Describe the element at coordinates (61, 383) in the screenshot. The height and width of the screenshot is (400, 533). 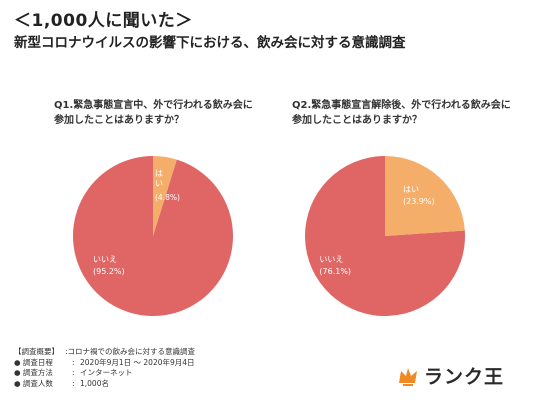
I see `survey-row-count: ● 調査人数: 1,000名` at that location.